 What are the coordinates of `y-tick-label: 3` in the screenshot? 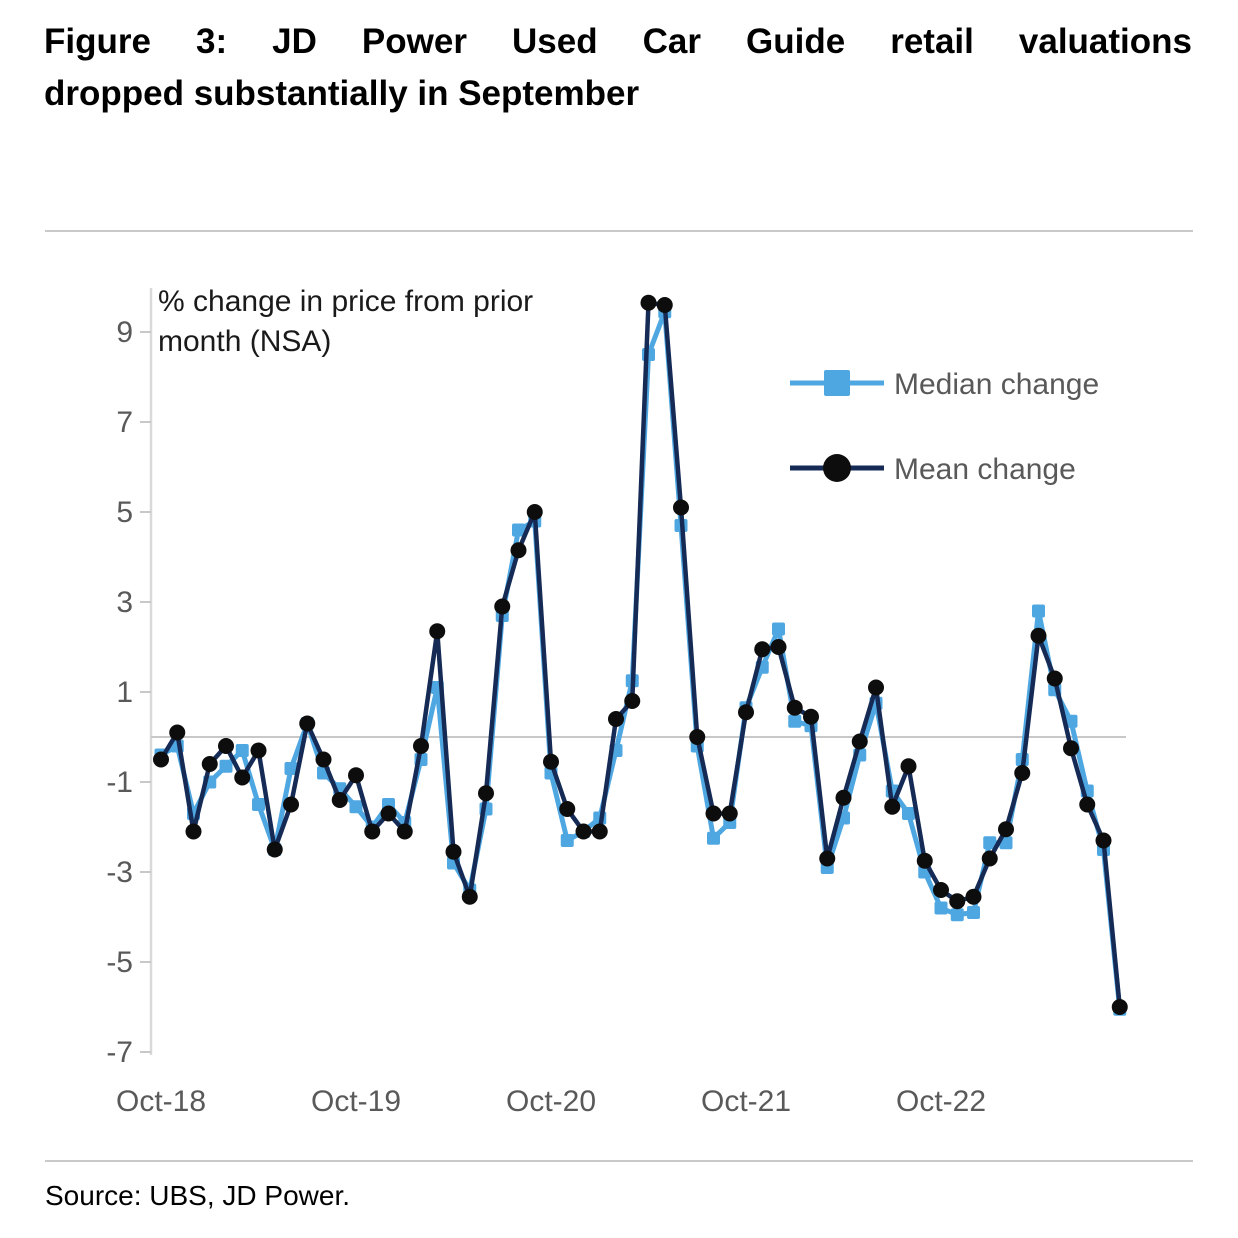 It's located at (124, 602).